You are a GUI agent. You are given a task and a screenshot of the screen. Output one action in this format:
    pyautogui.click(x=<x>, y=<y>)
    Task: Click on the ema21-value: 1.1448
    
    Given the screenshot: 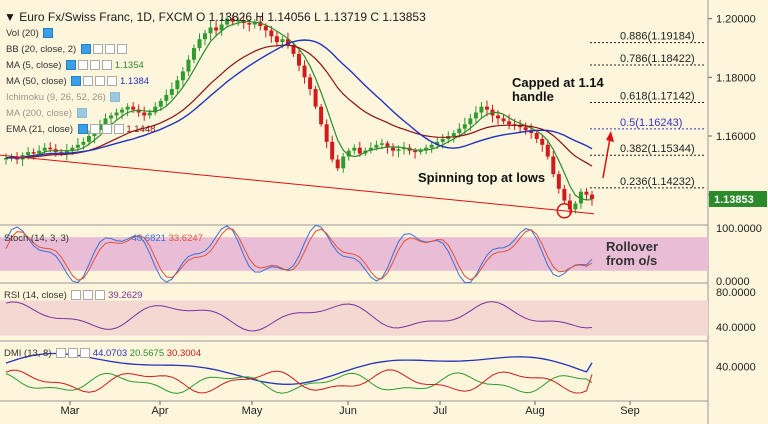 What is the action you would take?
    pyautogui.click(x=141, y=129)
    